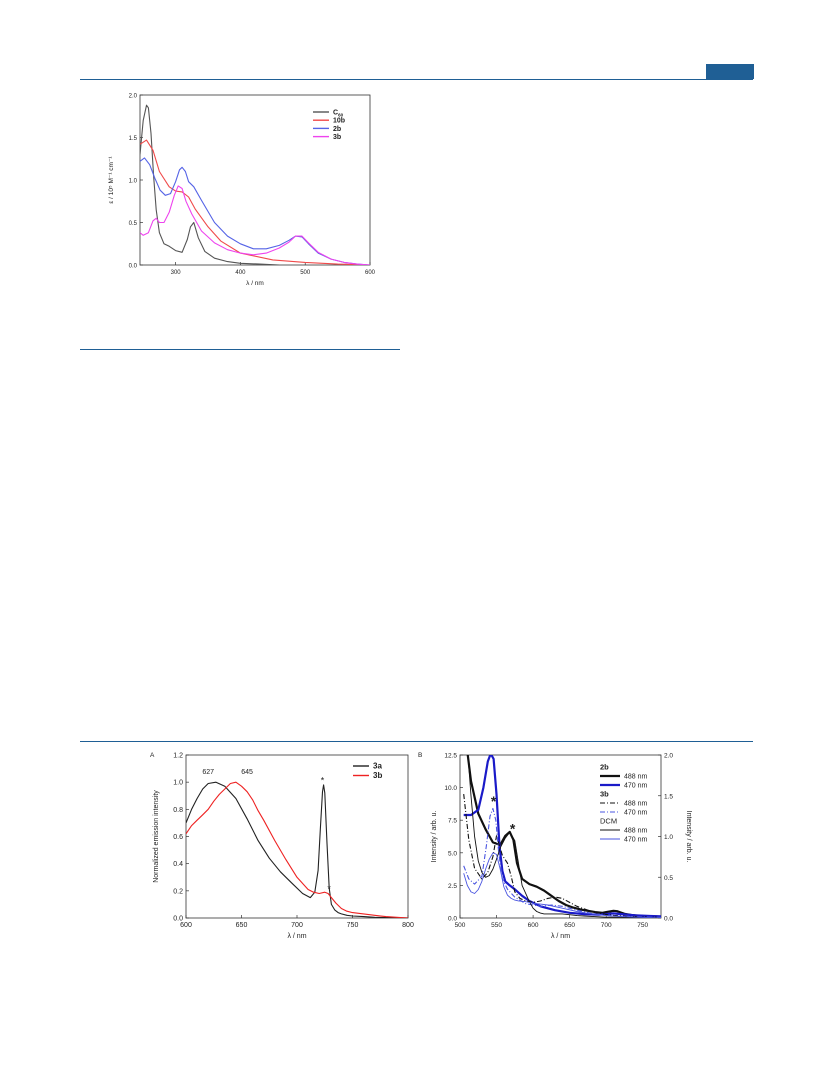 The width and height of the screenshot is (833, 1091). Describe the element at coordinates (452, 821) in the screenshot. I see `y-tick-label: 7.5` at that location.